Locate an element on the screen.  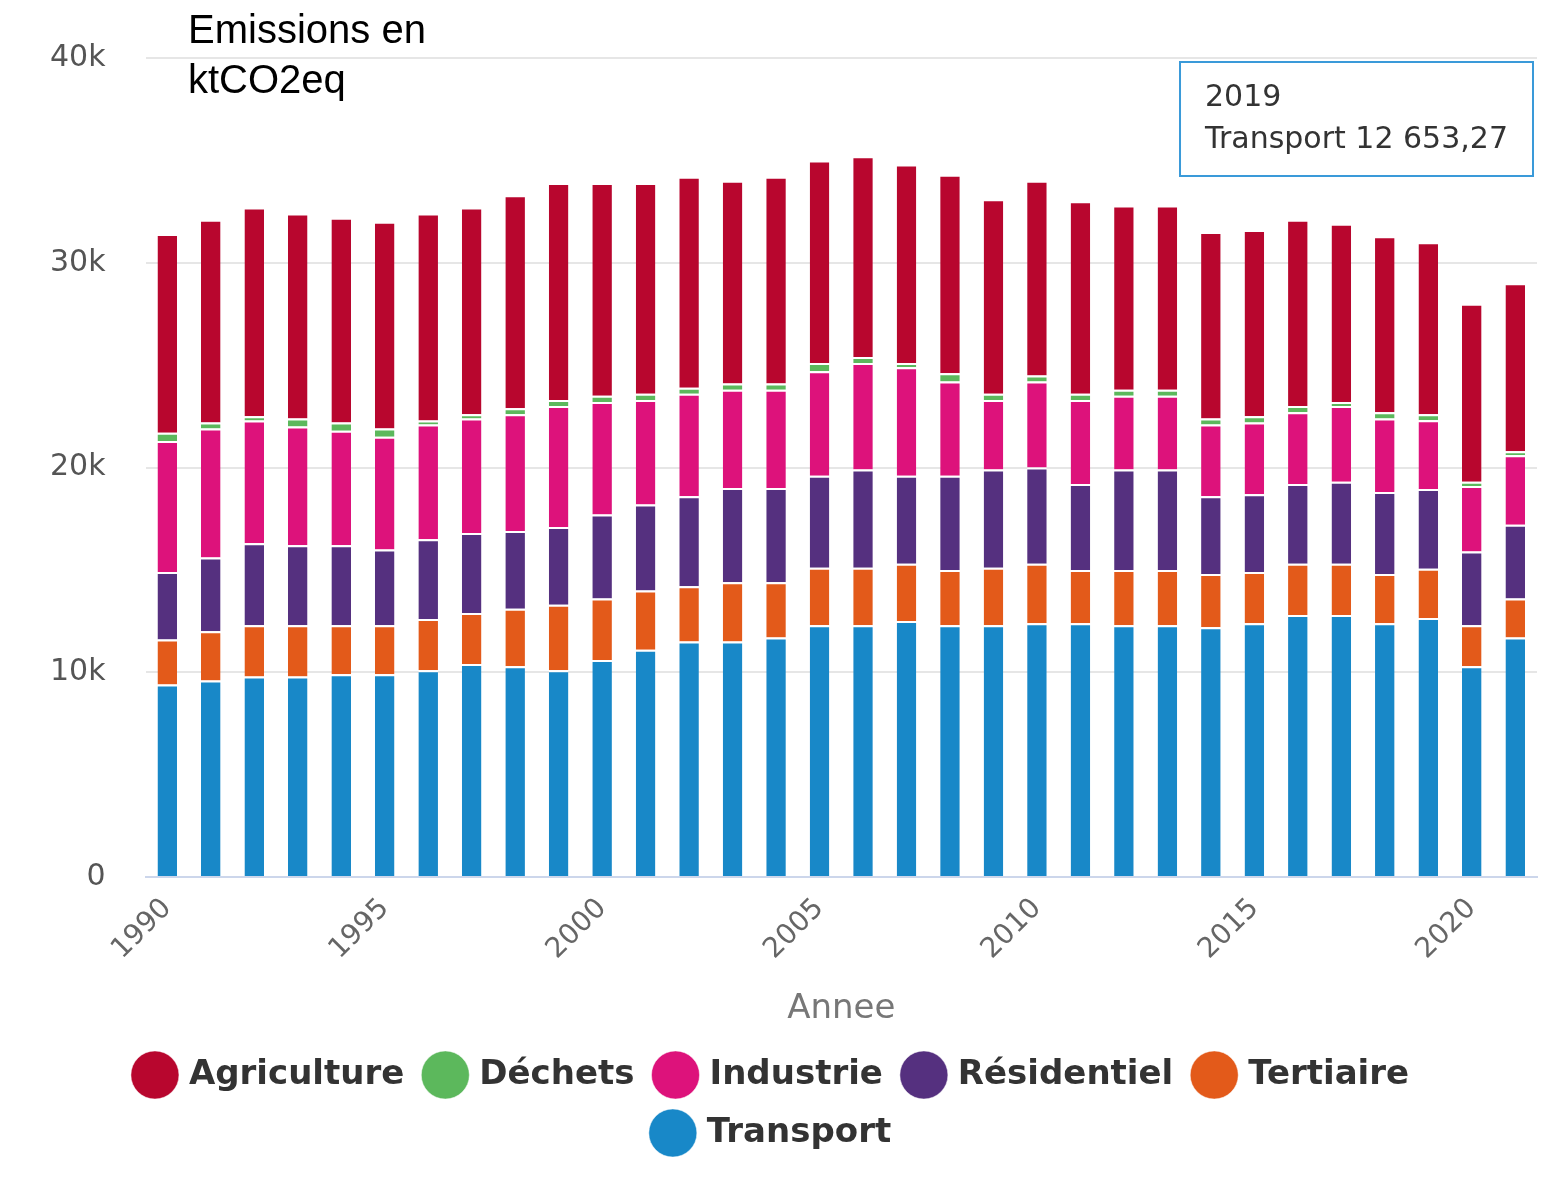
legend-label: Résidentiel is located at coordinates (1065, 1071).